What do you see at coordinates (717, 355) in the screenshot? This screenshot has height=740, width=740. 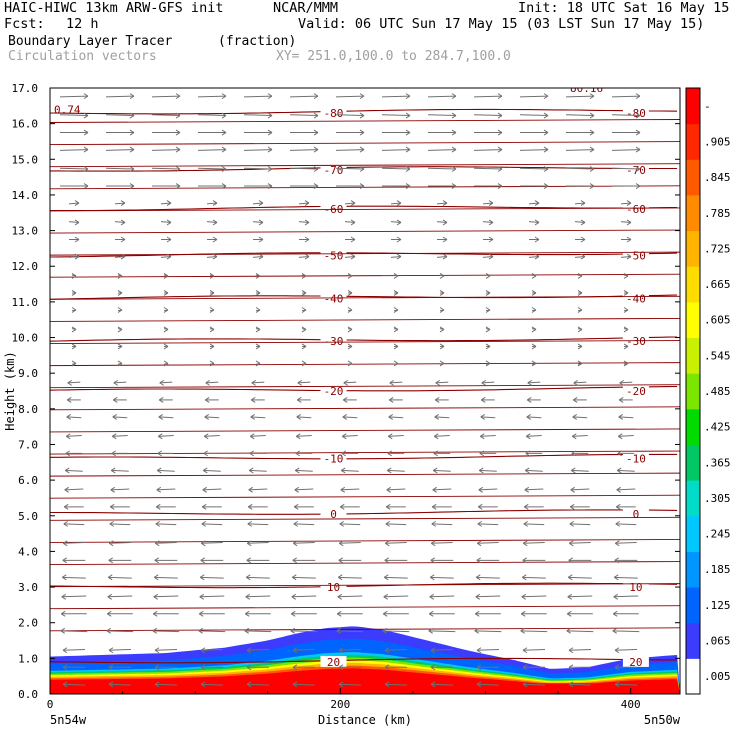 I see `colorbar-label: .545` at bounding box center [717, 355].